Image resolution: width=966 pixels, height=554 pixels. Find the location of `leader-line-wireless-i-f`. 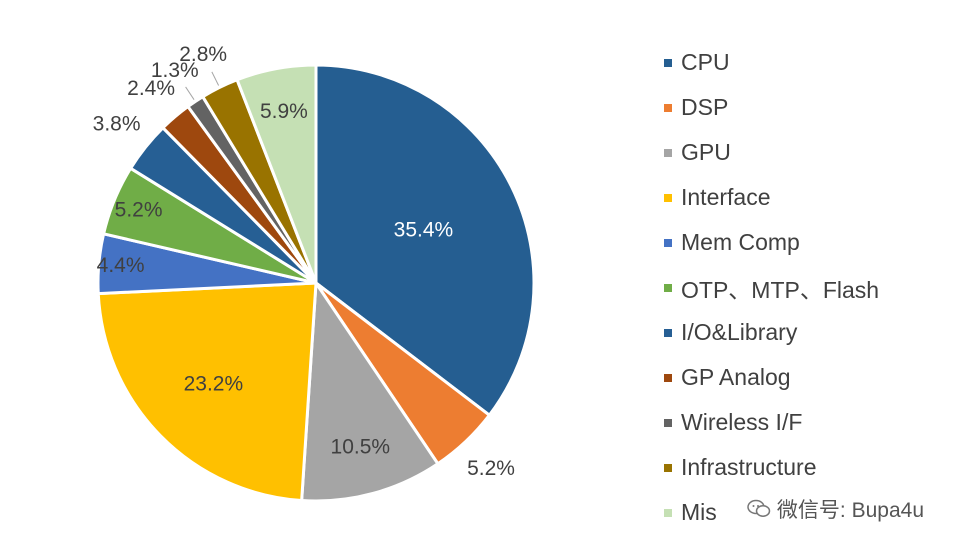

leader-line-wireless-i-f is located at coordinates (190, 93).